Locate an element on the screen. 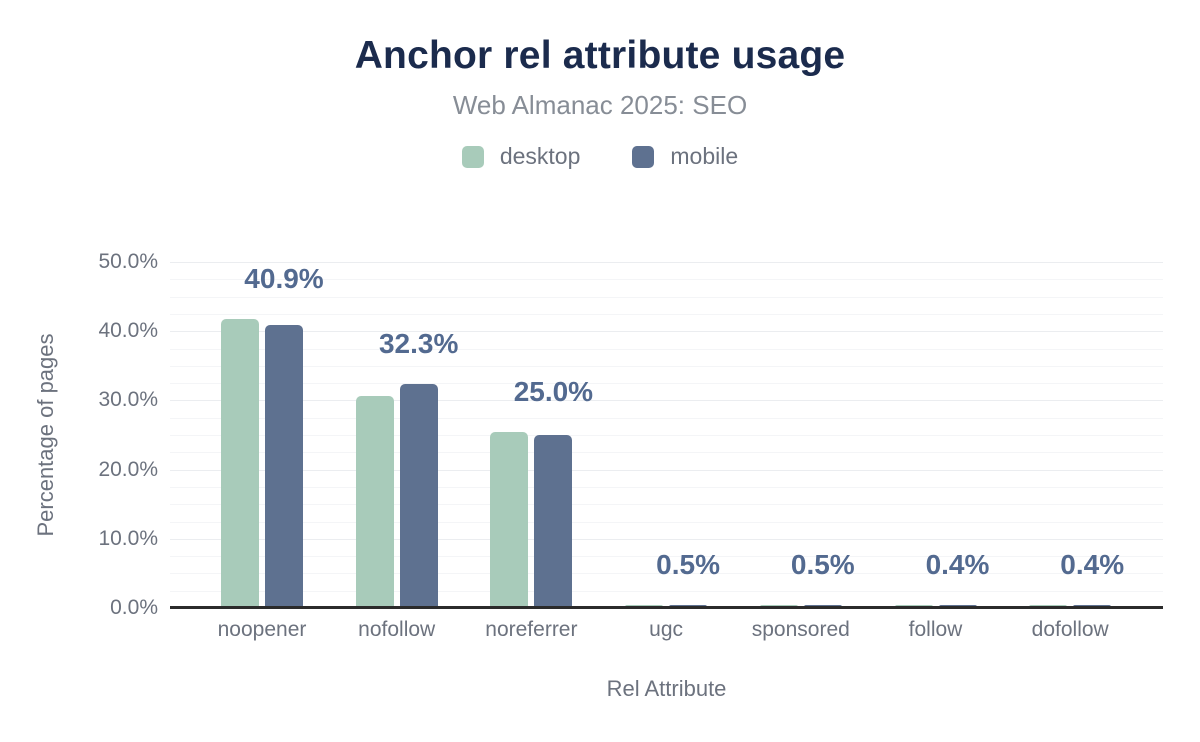 This screenshot has width=1200, height=742. bar-value-label-noopener: 40.9% is located at coordinates (284, 278).